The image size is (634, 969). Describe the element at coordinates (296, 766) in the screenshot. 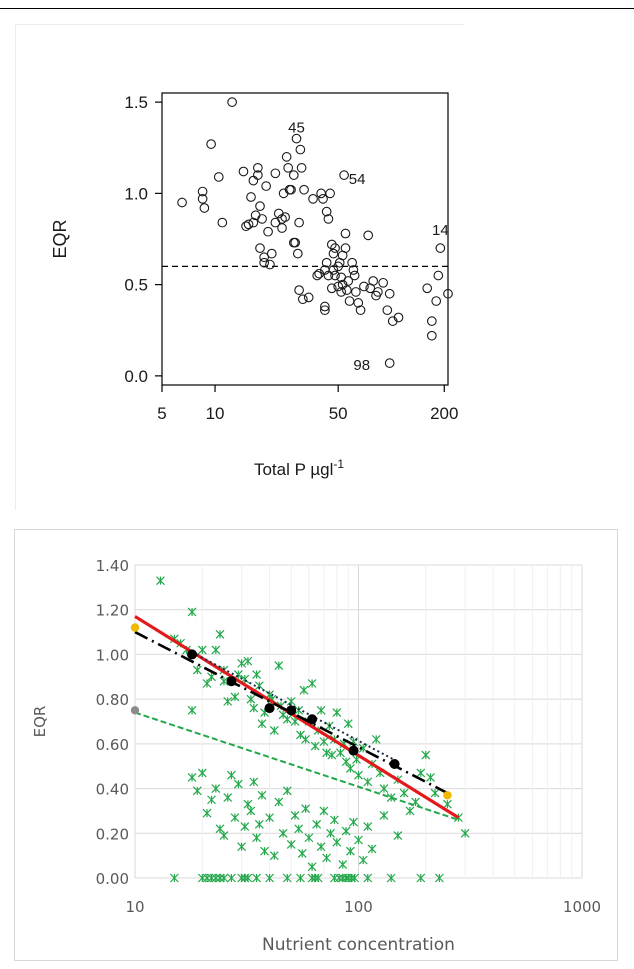

I see `trend-line-dashed` at that location.